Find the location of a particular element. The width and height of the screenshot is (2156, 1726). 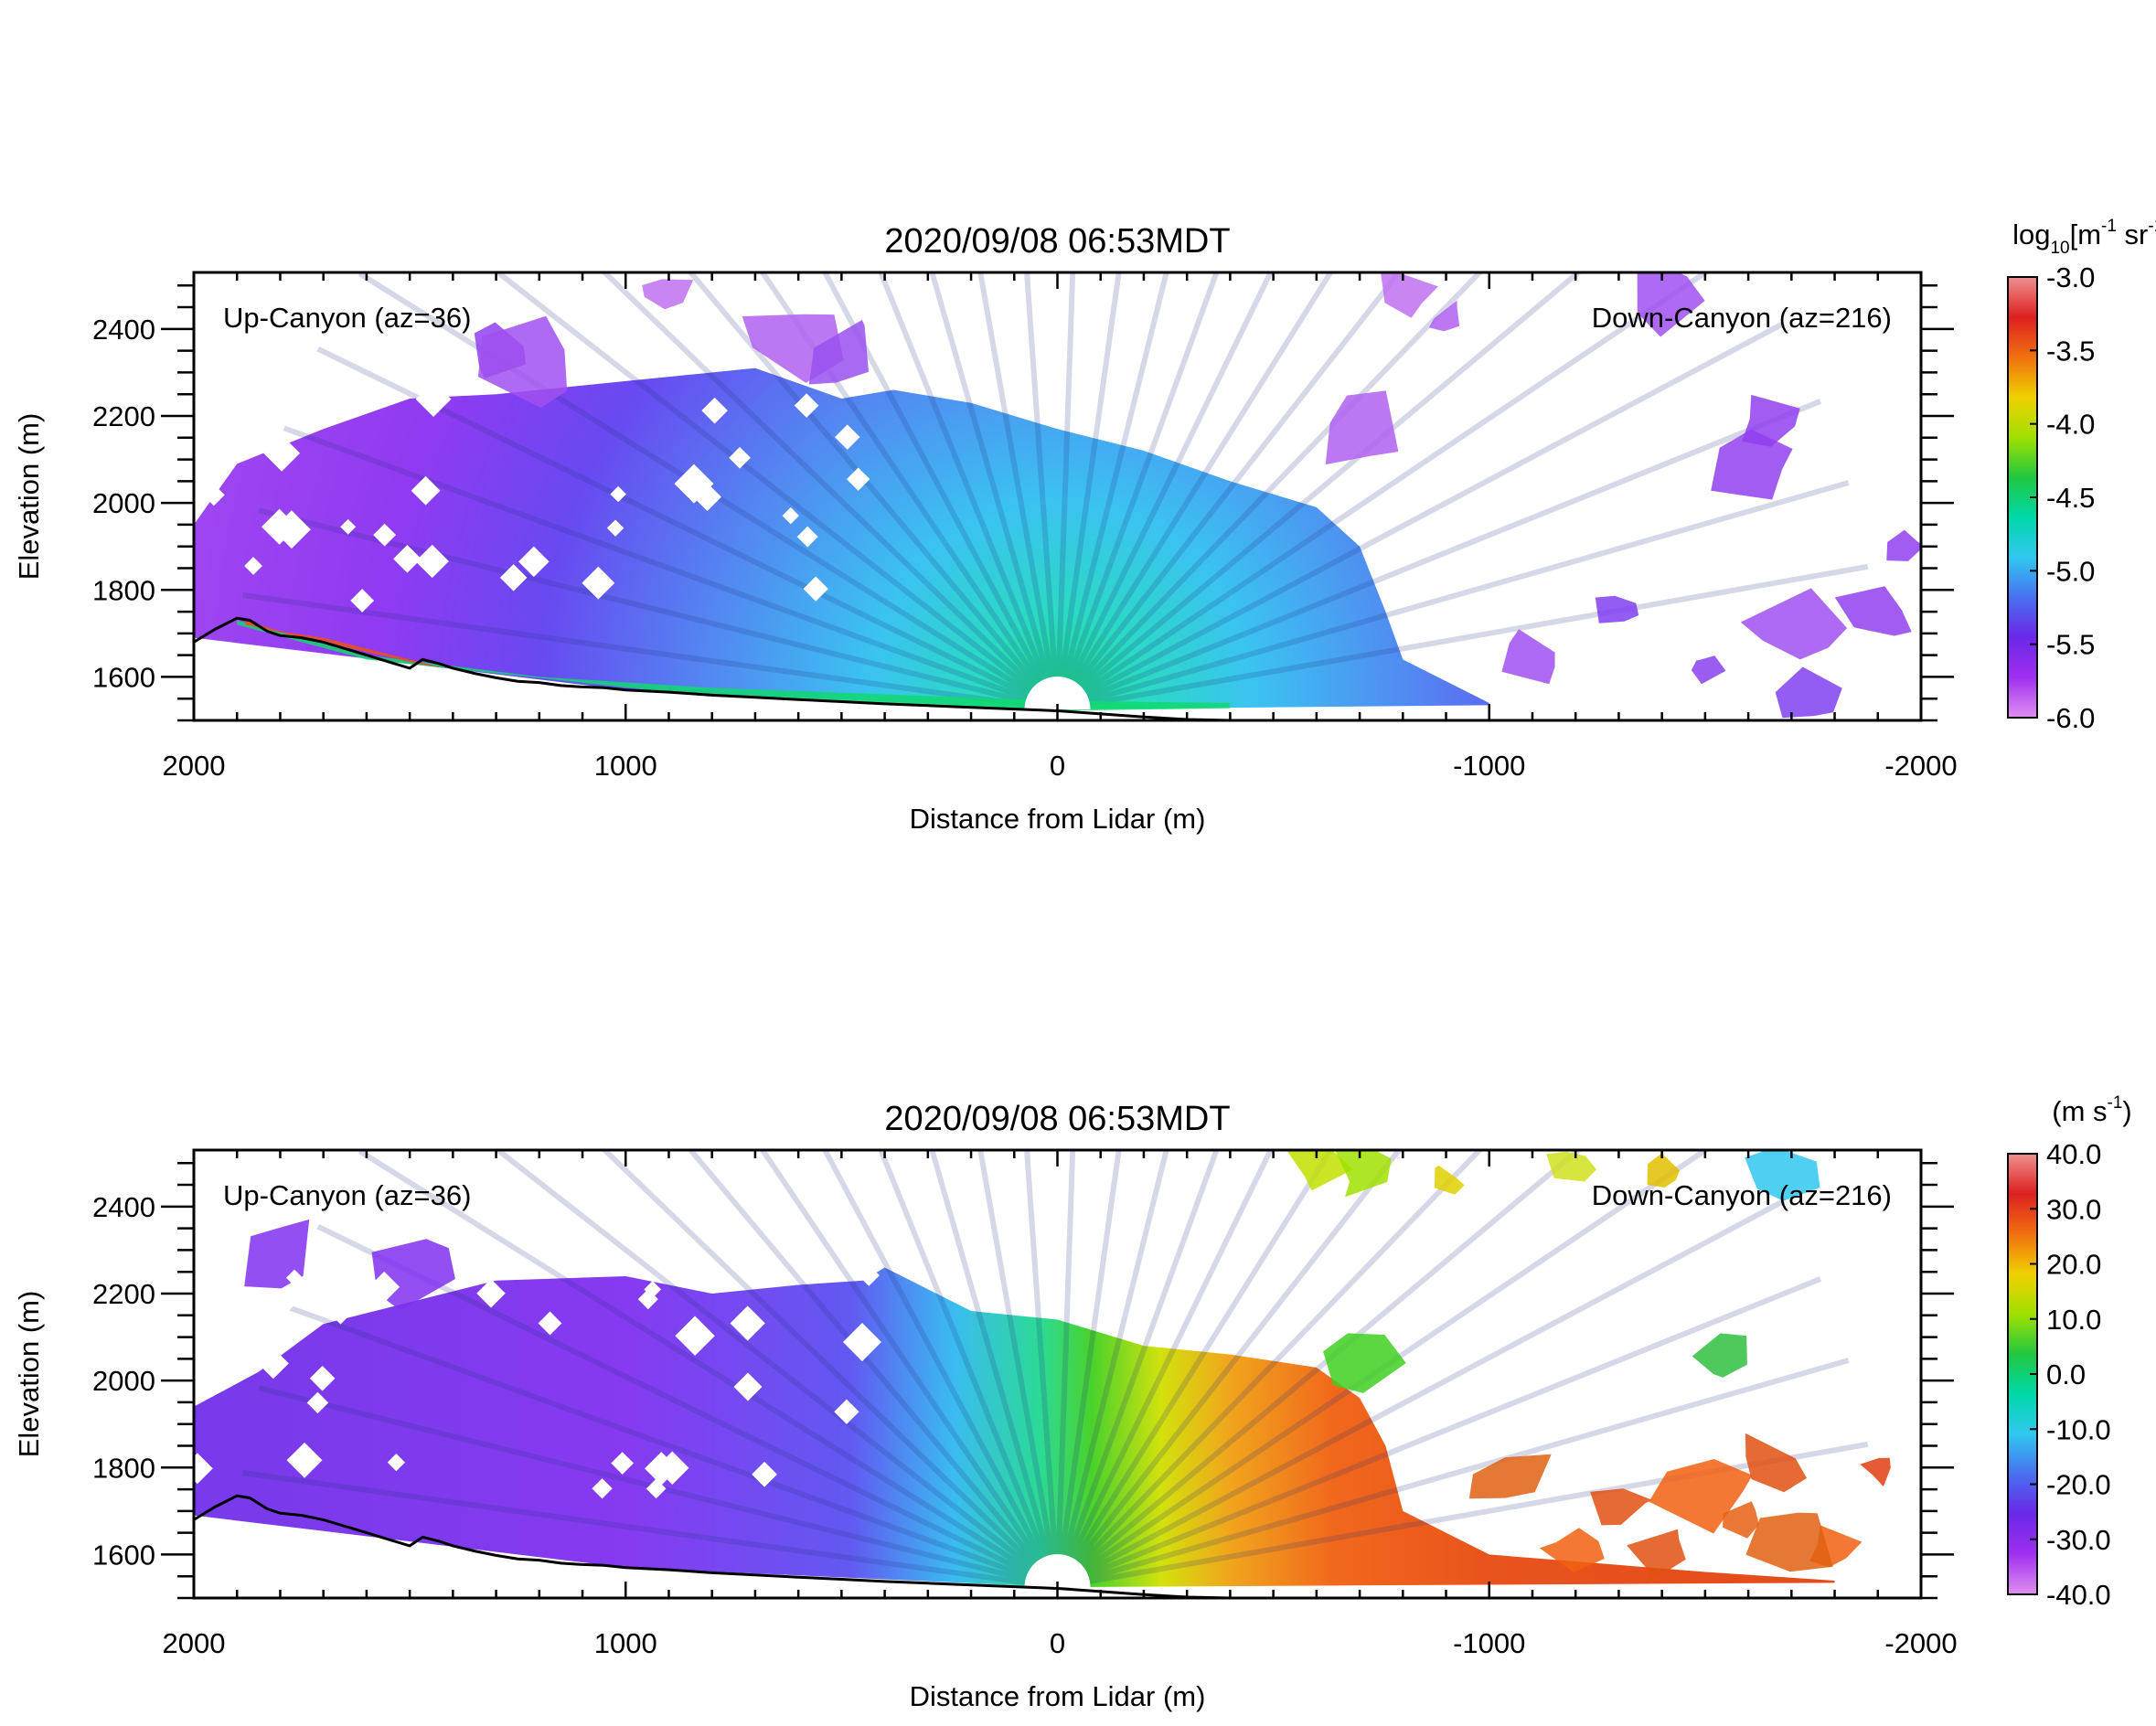

terrain-line is located at coordinates (712, 1546).